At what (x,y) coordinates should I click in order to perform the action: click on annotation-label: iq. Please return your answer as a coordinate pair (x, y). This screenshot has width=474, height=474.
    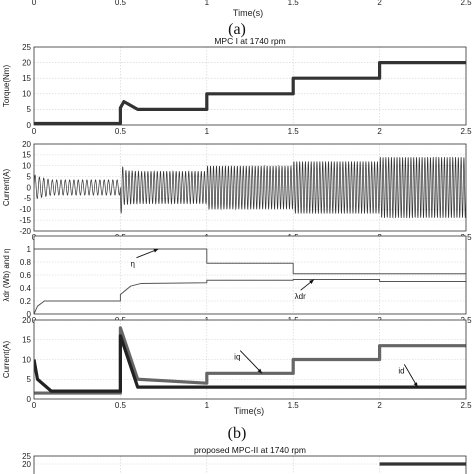
    Looking at the image, I should click on (237, 357).